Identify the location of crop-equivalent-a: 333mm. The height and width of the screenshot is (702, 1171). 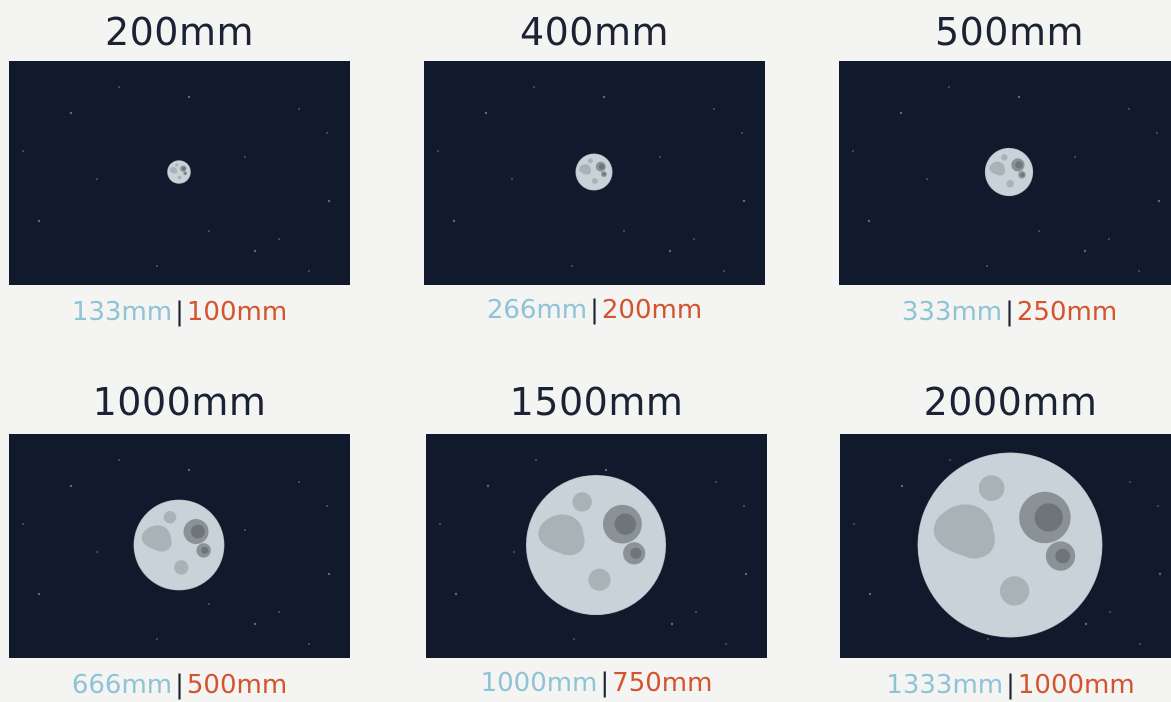
(952, 312).